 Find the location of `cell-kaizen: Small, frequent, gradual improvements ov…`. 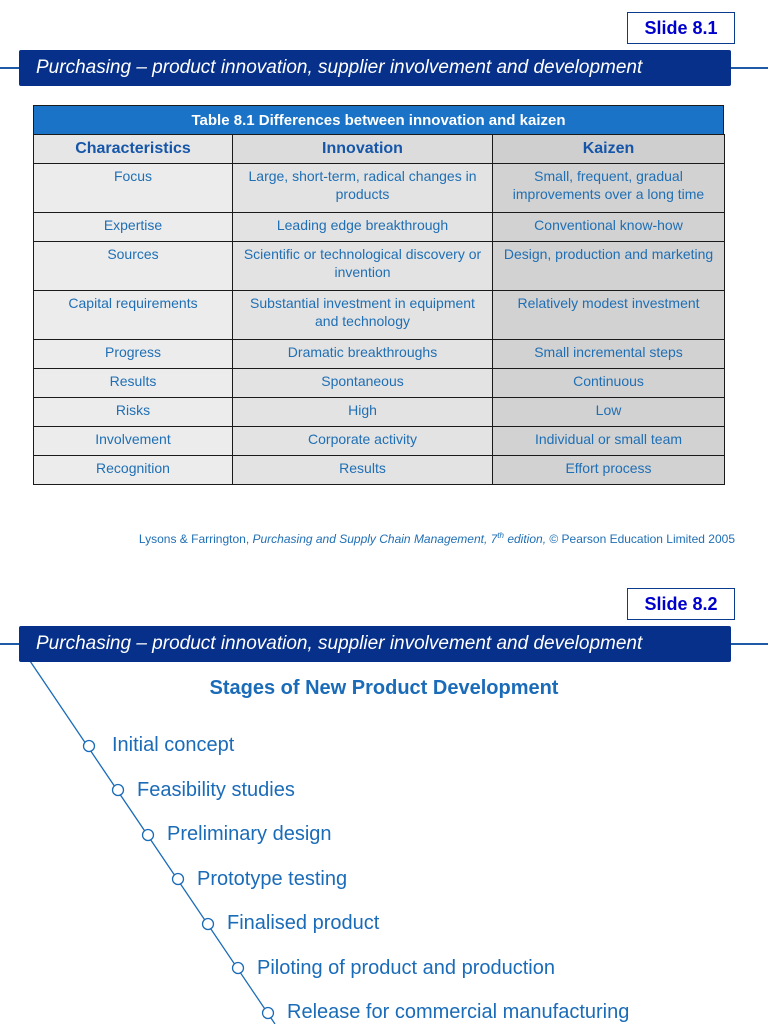

cell-kaizen: Small, frequent, gradual improvements ov… is located at coordinates (608, 188).